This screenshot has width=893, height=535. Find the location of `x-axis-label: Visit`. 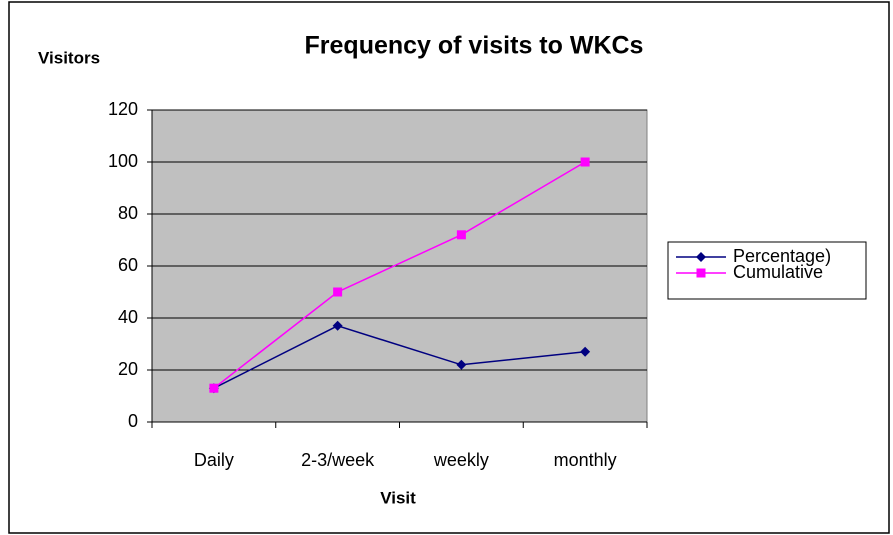

x-axis-label: Visit is located at coordinates (398, 497).